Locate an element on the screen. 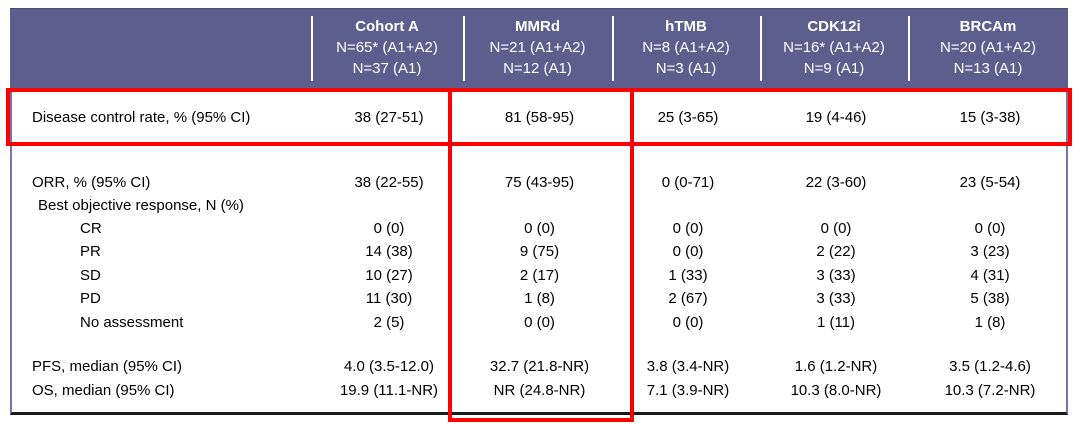 This screenshot has width=1080, height=424. column-n-line: N=65* (A1+A2) is located at coordinates (387, 47).